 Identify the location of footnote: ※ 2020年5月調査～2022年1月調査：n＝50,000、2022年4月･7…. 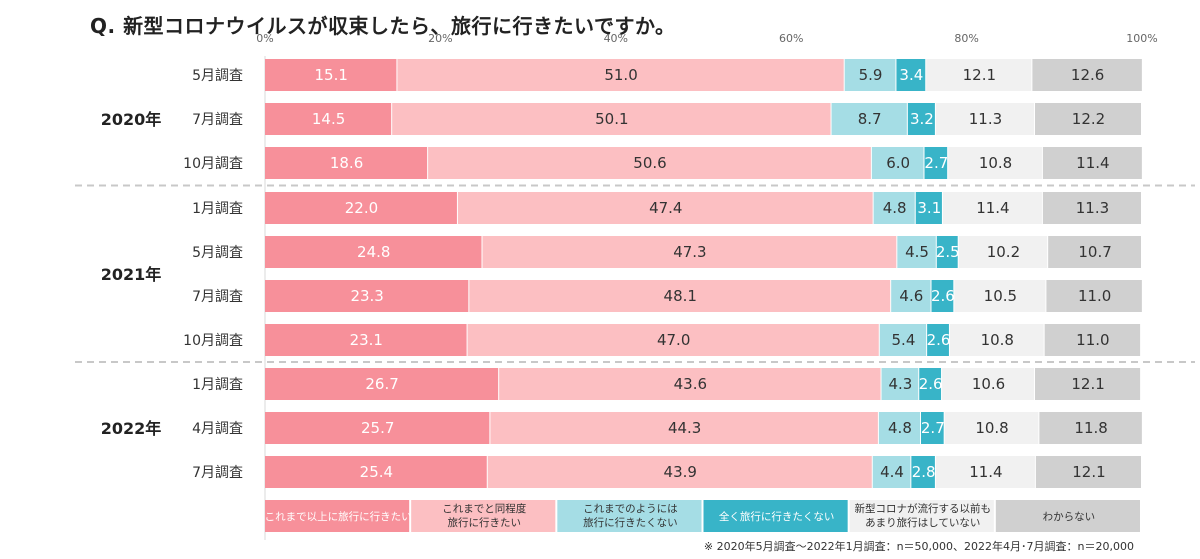
(918, 546).